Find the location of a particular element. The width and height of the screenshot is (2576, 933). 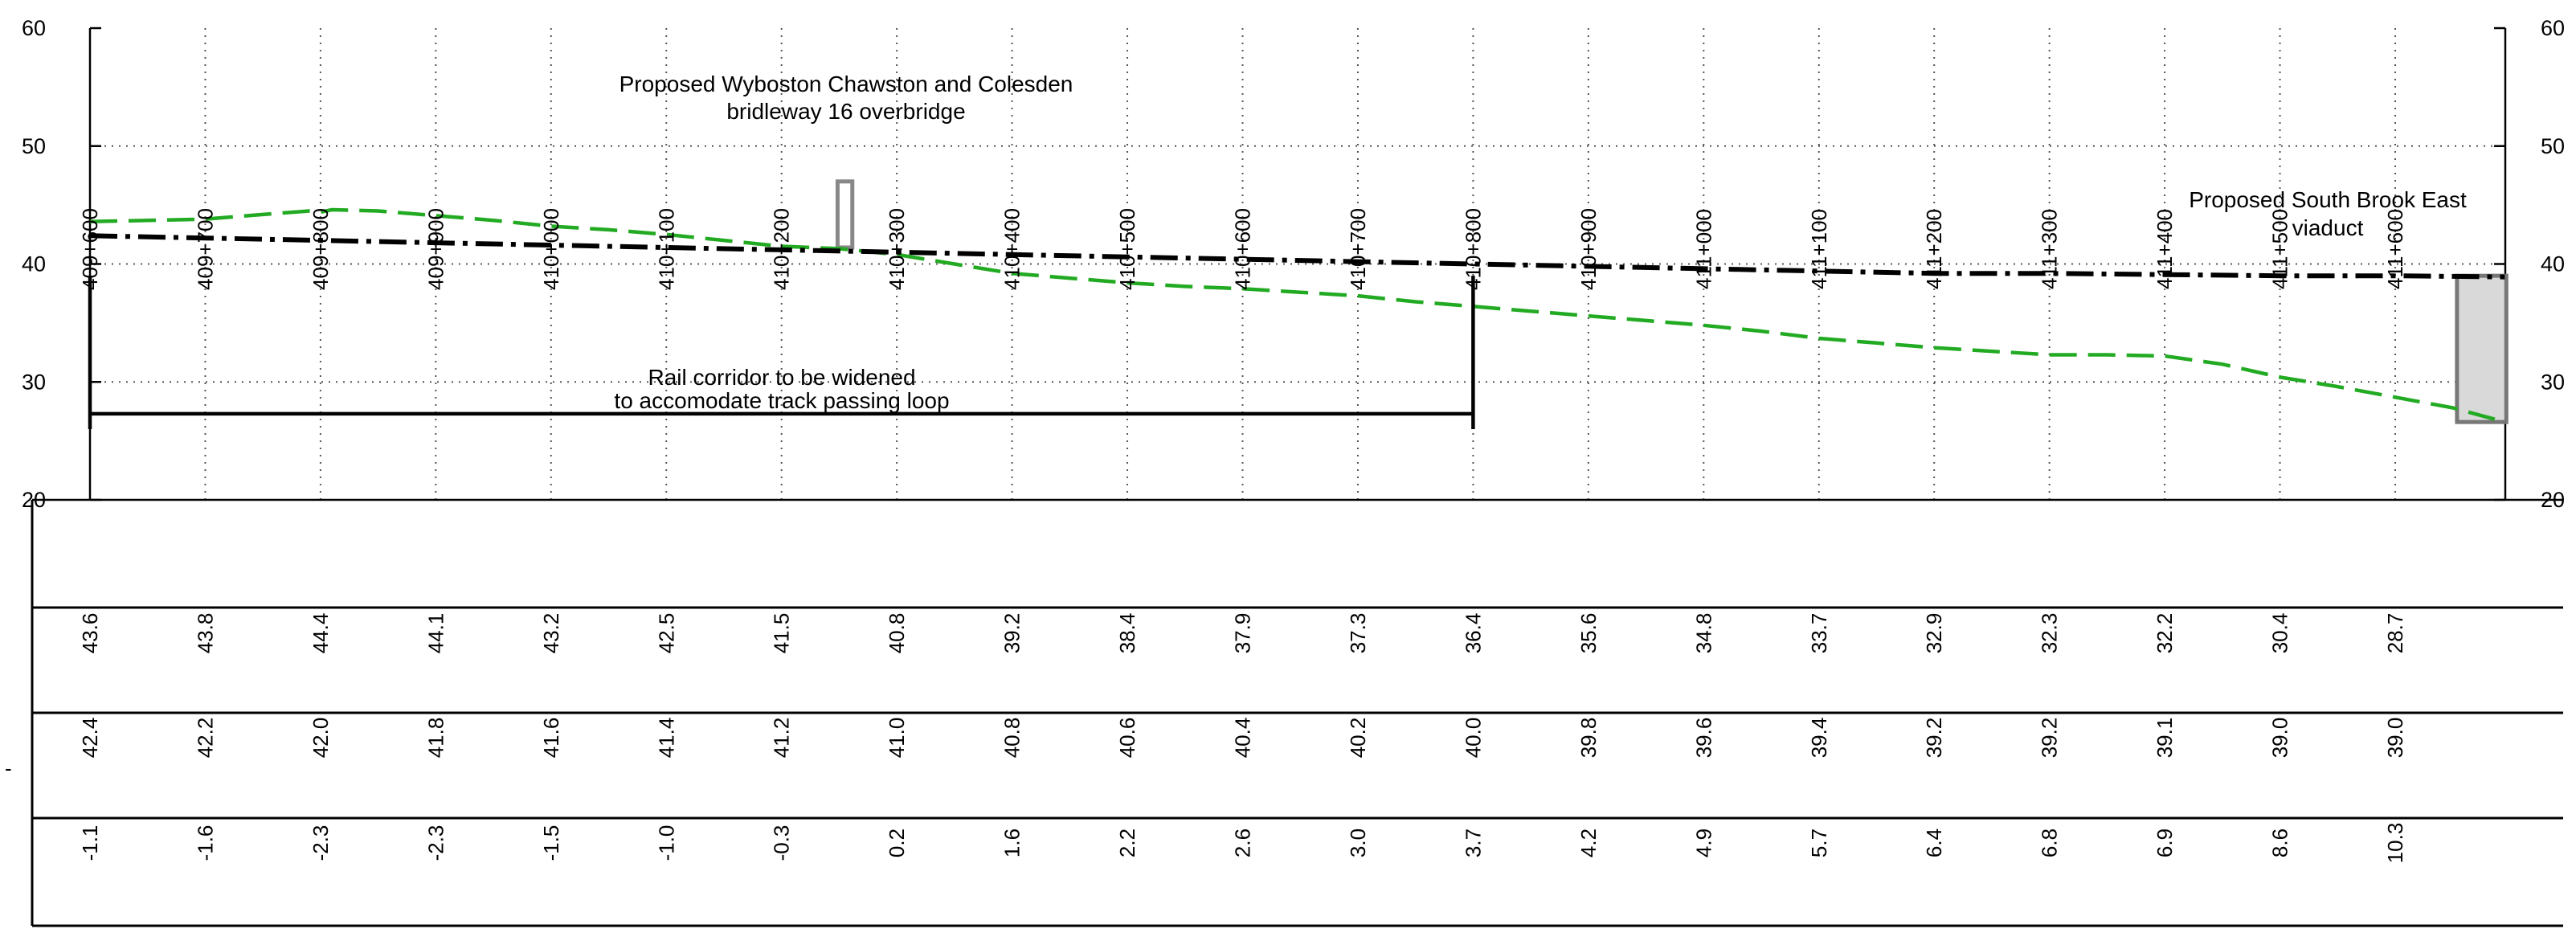

difference-value: 2.6 is located at coordinates (1243, 843).